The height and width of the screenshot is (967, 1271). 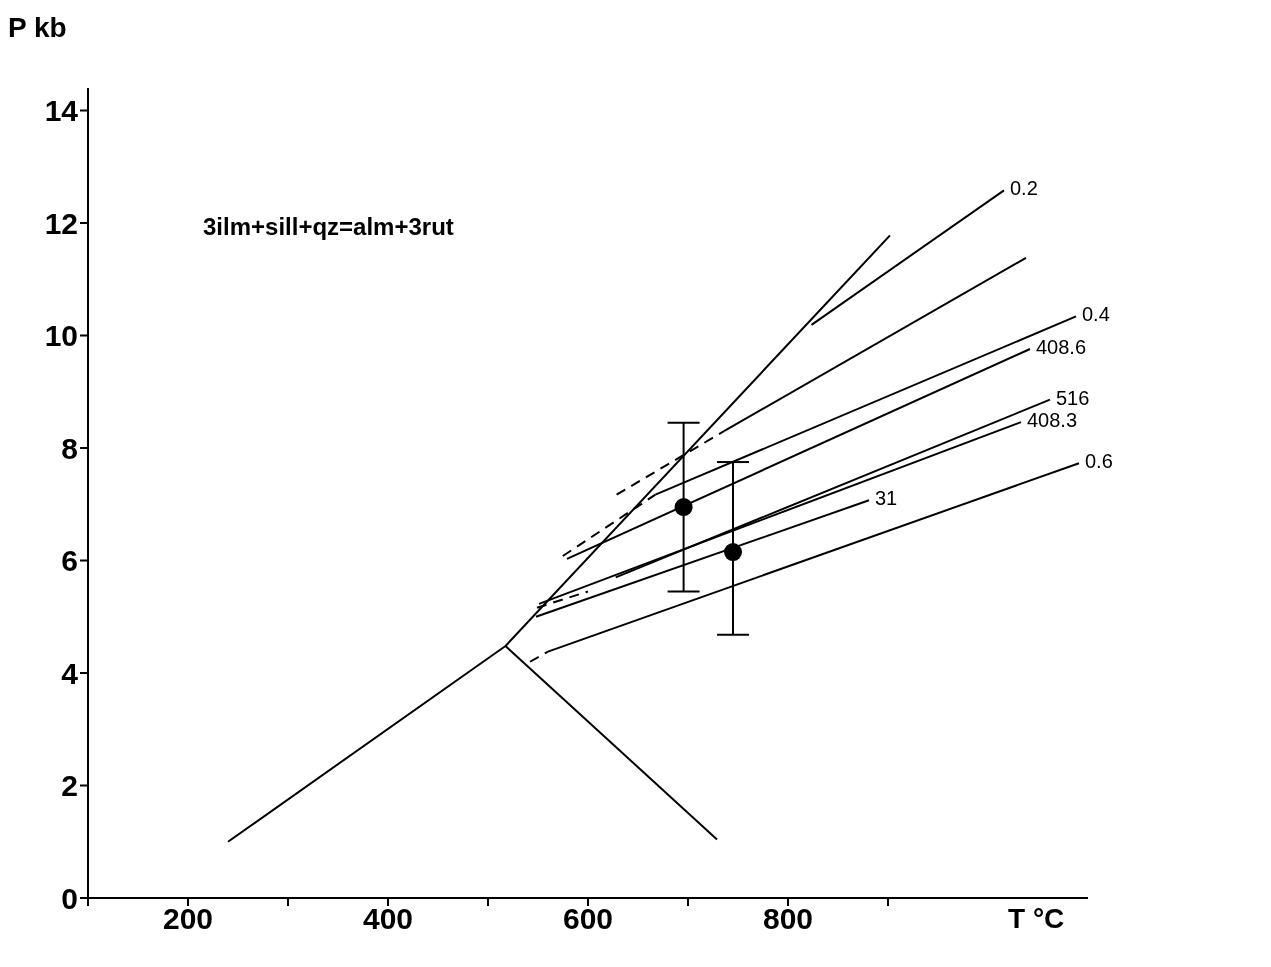 I want to click on x-tick-label: 800, so click(x=788, y=919).